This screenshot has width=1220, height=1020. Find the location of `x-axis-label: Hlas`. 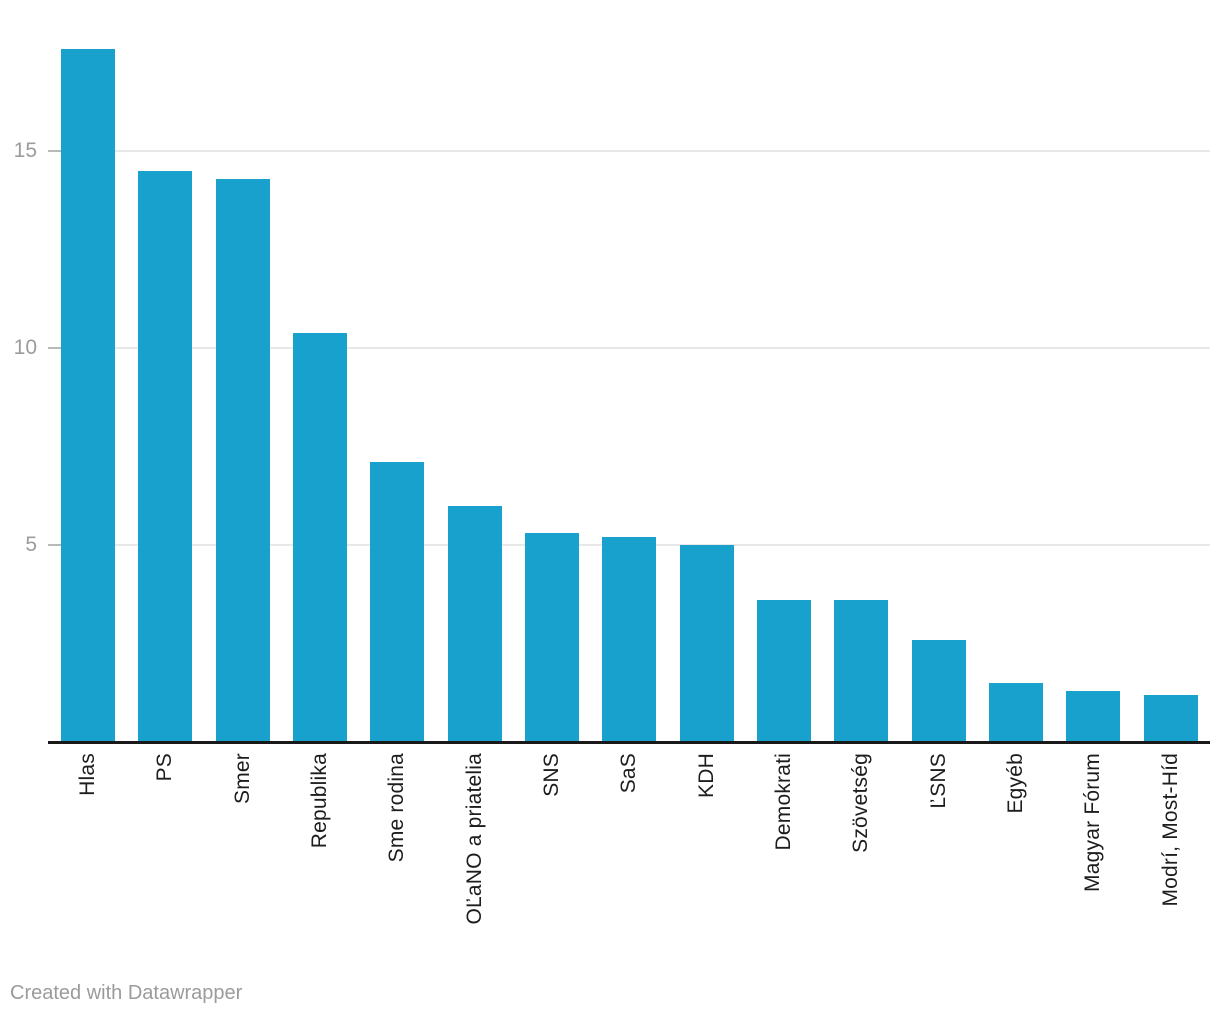

x-axis-label: Hlas is located at coordinates (88, 774).